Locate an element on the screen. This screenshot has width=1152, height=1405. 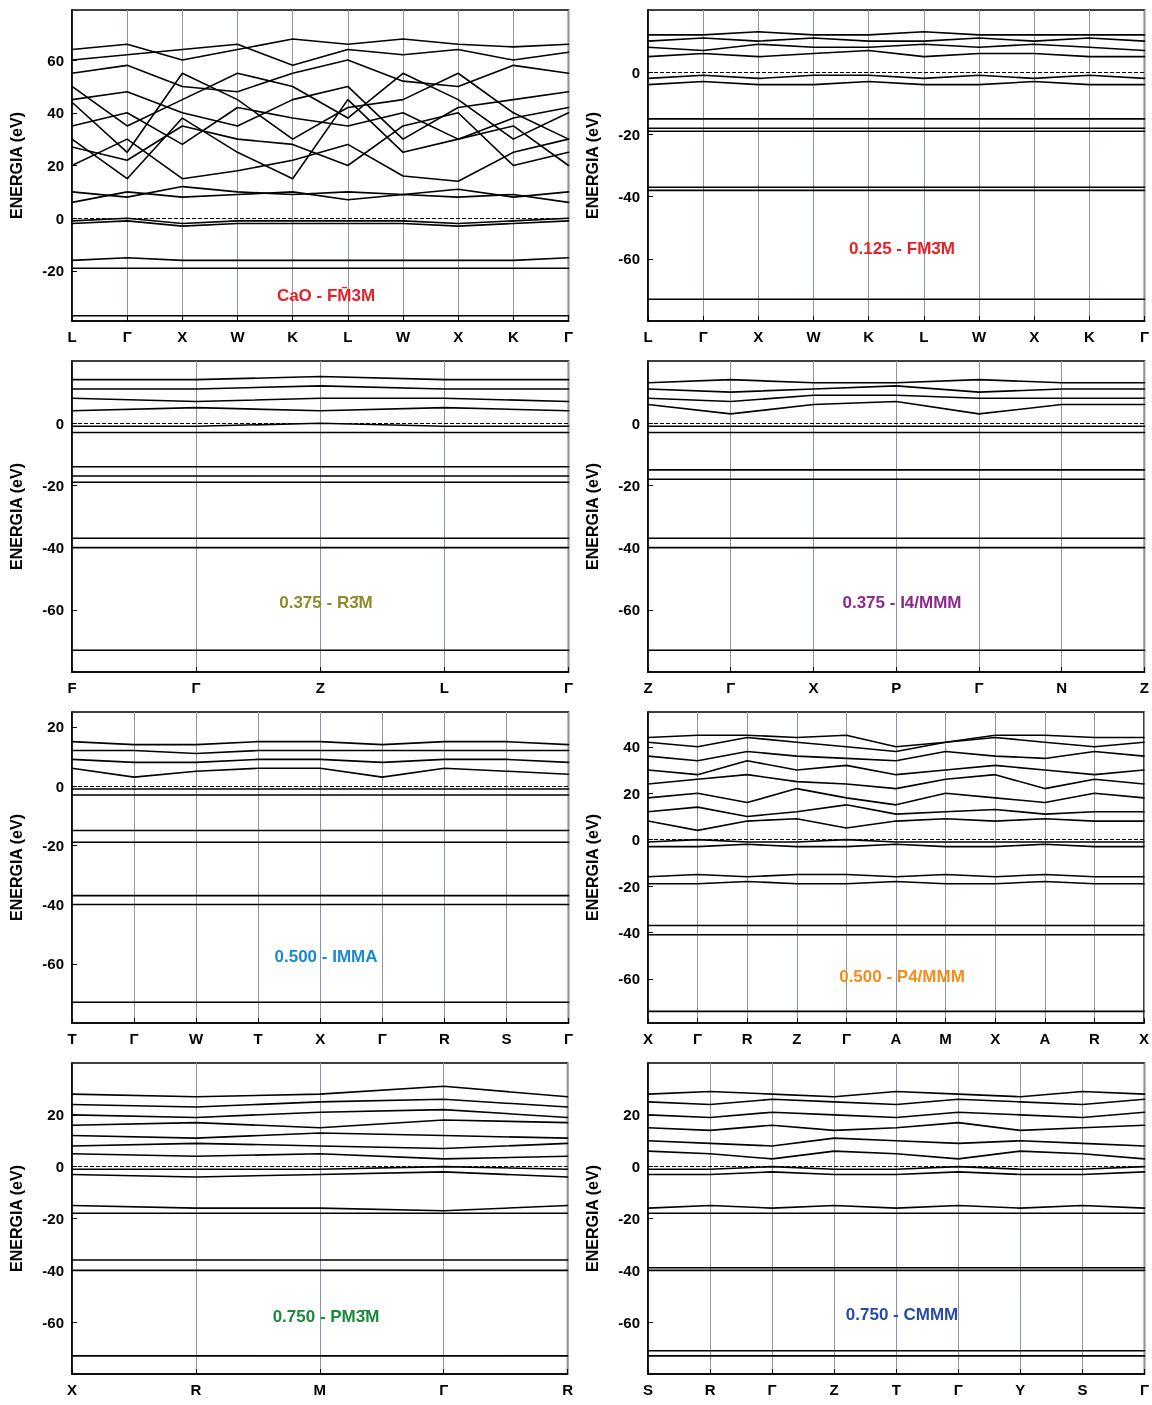
x-tick-label: F is located at coordinates (72, 687).